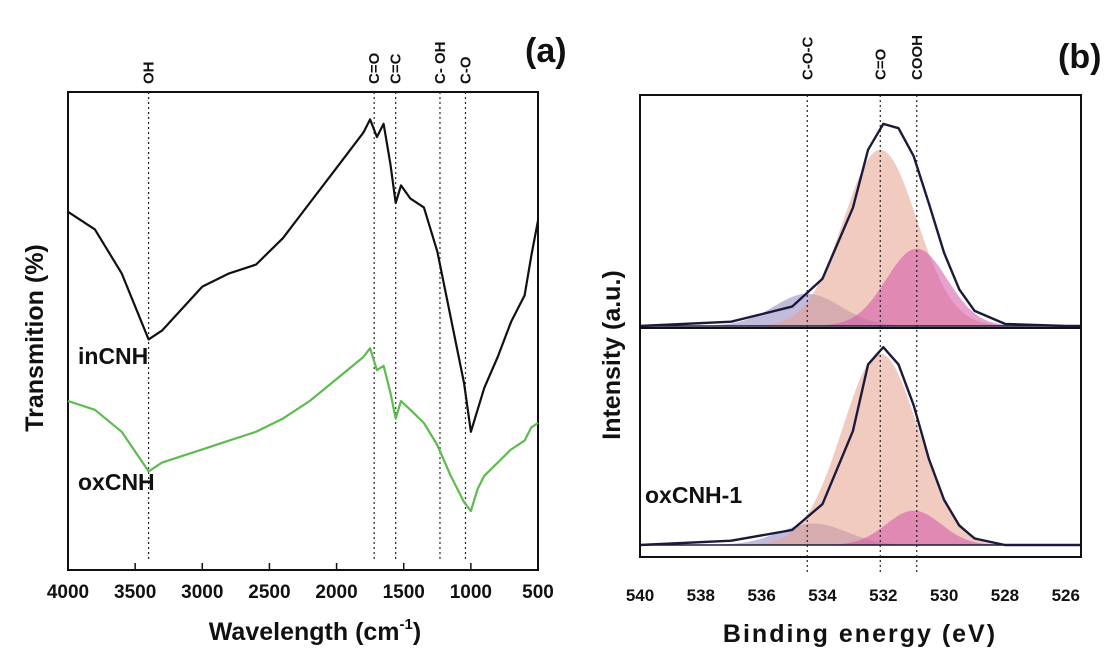 The image size is (1120, 649). What do you see at coordinates (860, 634) in the screenshot?
I see `chart-b-x-axis-title: Binding energy (eV)` at bounding box center [860, 634].